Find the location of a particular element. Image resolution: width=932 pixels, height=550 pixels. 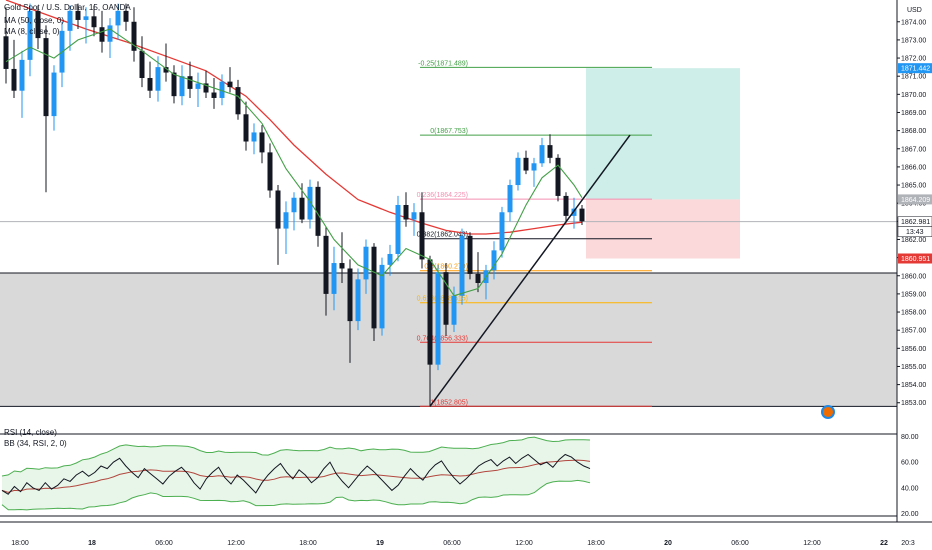

event-marker-icon is located at coordinates (828, 412).